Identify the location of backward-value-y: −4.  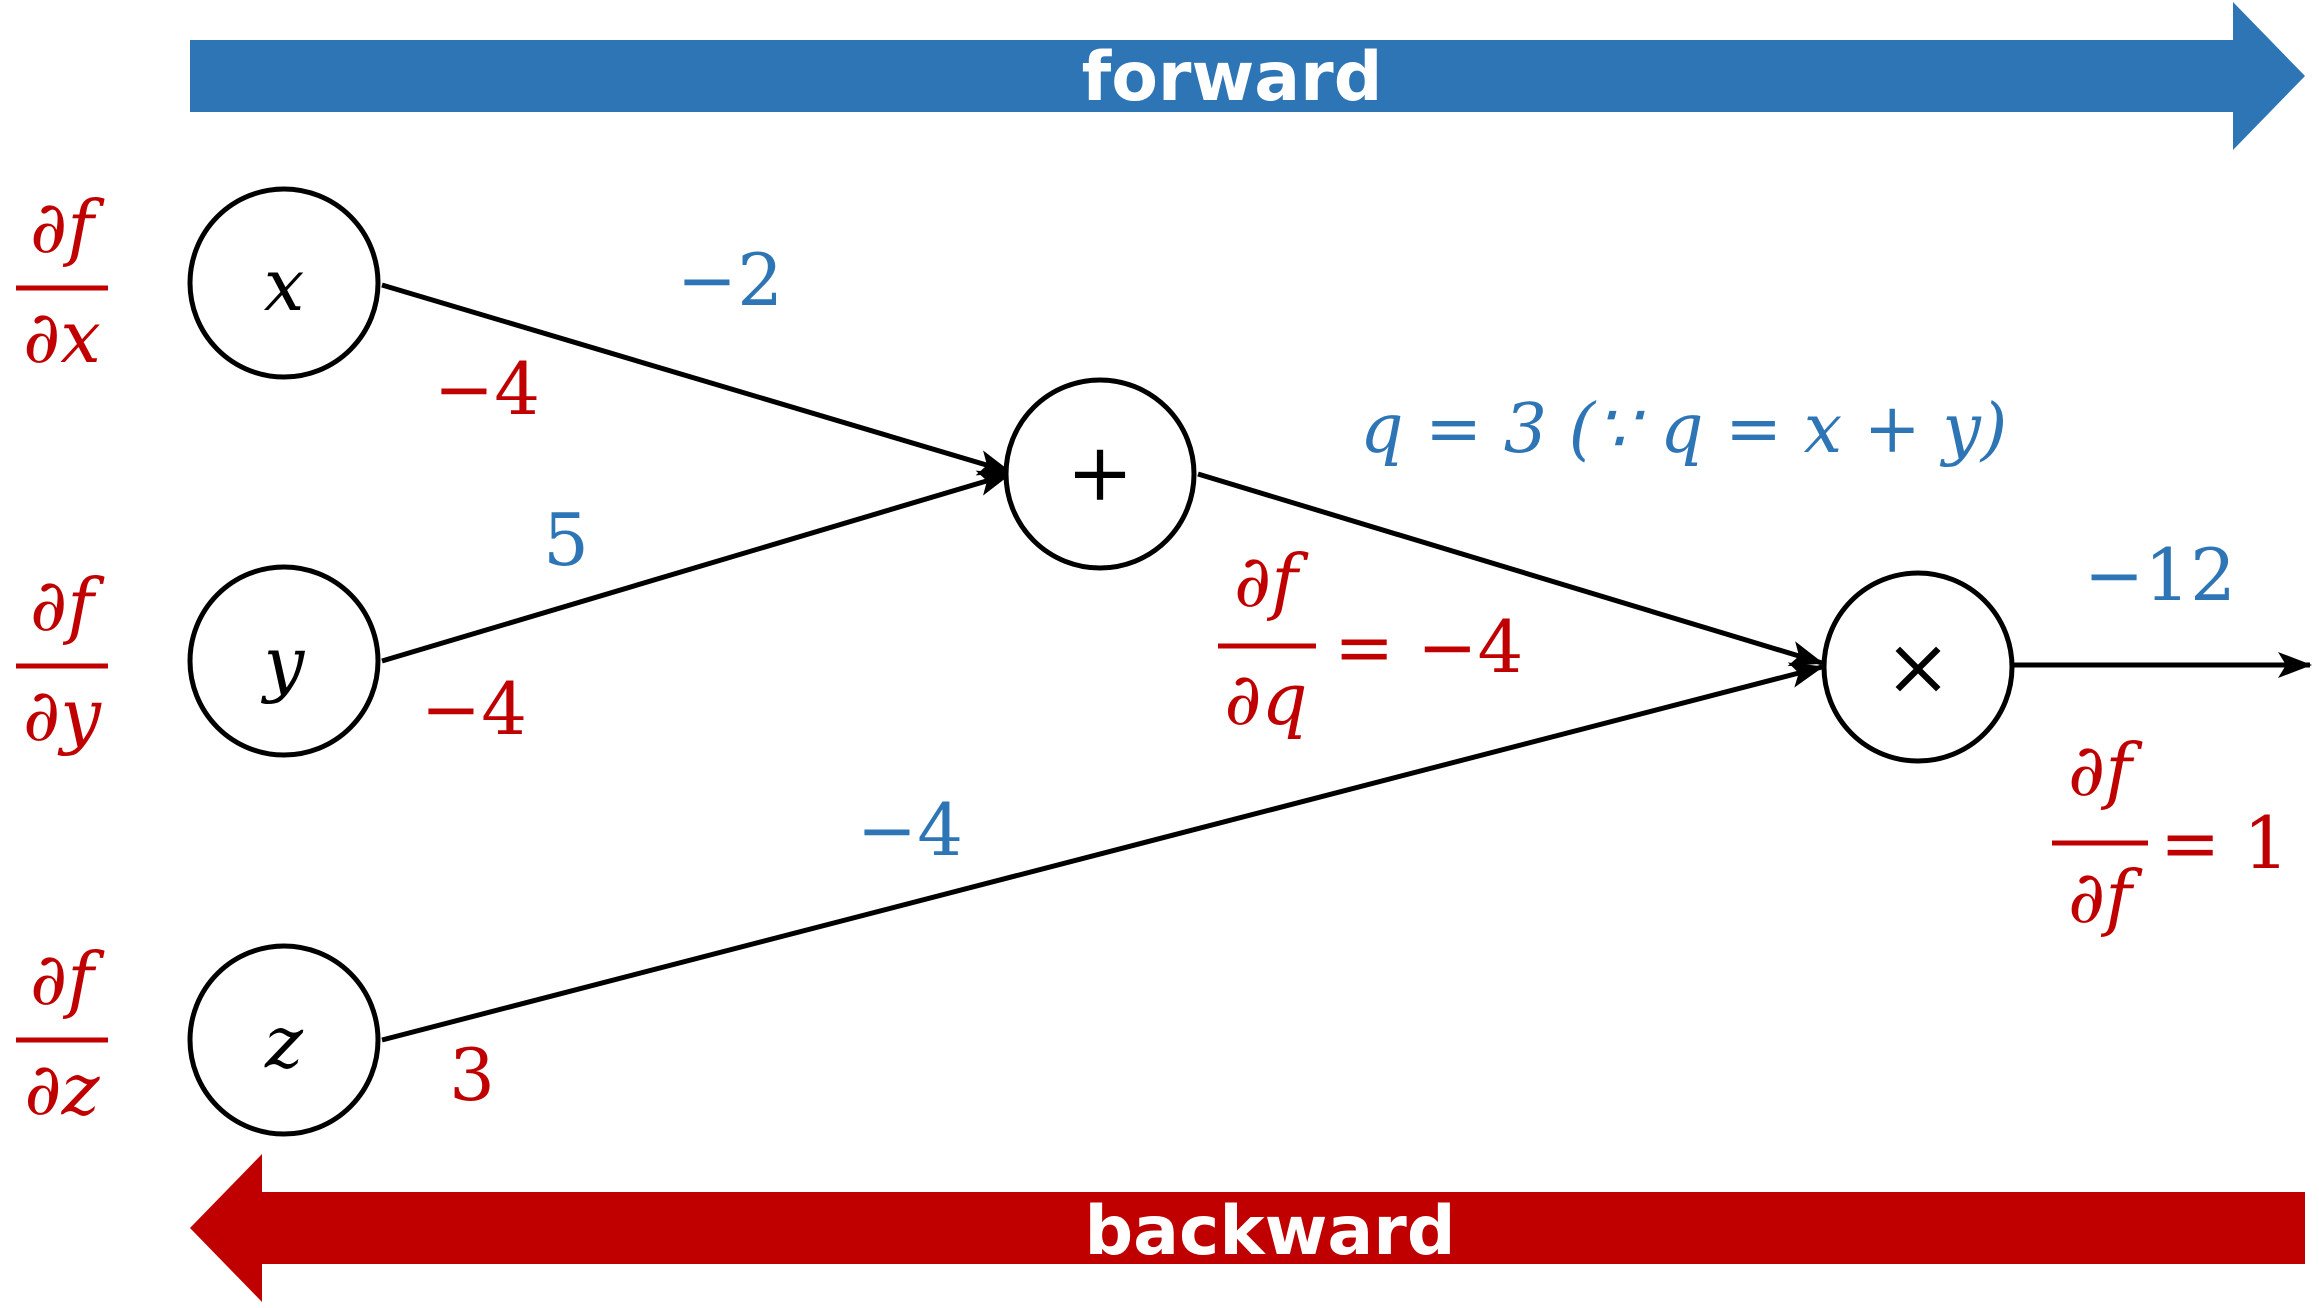
(474, 709).